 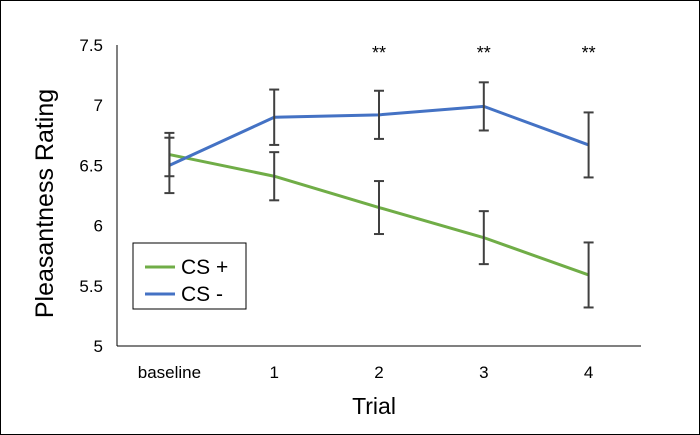 I want to click on significance-annotations: ** ** **, so click(x=484, y=53).